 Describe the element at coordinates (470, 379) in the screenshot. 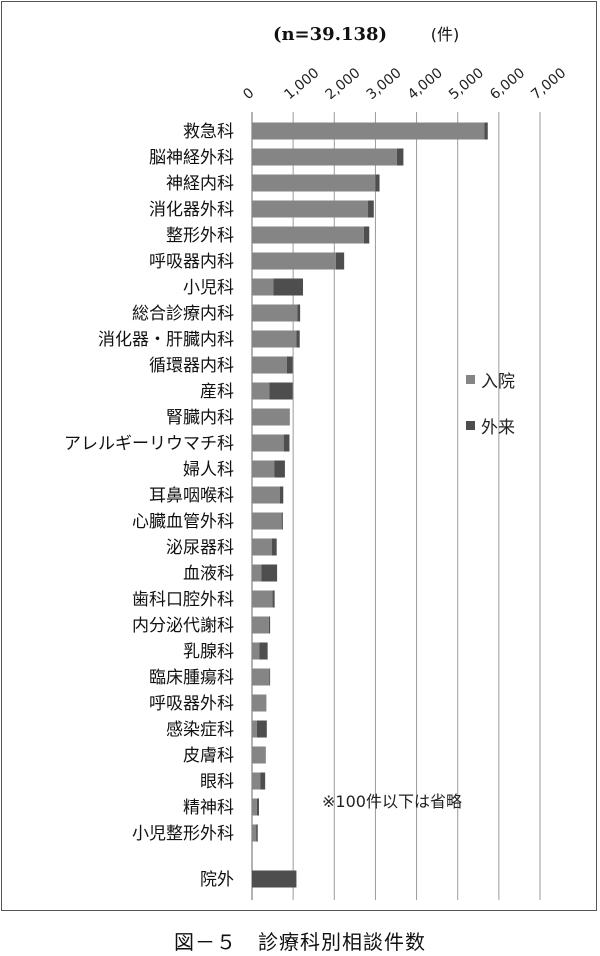

I see `legend-swatch-inpatient` at that location.